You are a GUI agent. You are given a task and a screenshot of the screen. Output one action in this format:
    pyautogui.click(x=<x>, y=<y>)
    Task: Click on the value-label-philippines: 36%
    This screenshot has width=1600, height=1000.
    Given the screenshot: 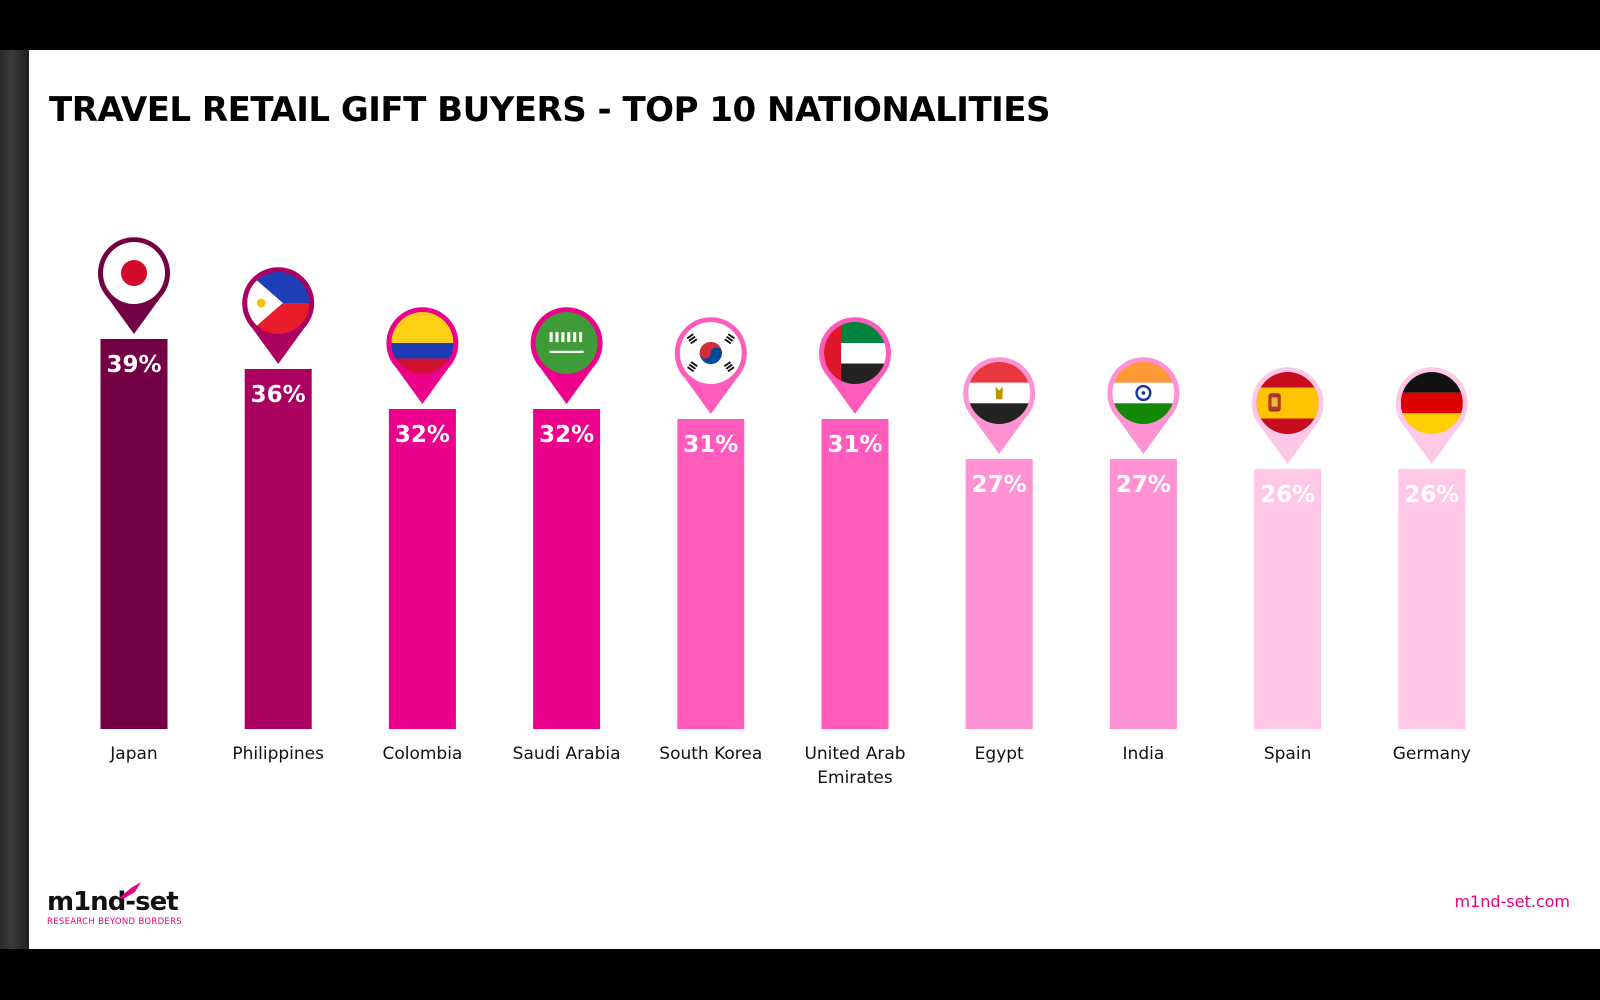 What is the action you would take?
    pyautogui.click(x=278, y=395)
    